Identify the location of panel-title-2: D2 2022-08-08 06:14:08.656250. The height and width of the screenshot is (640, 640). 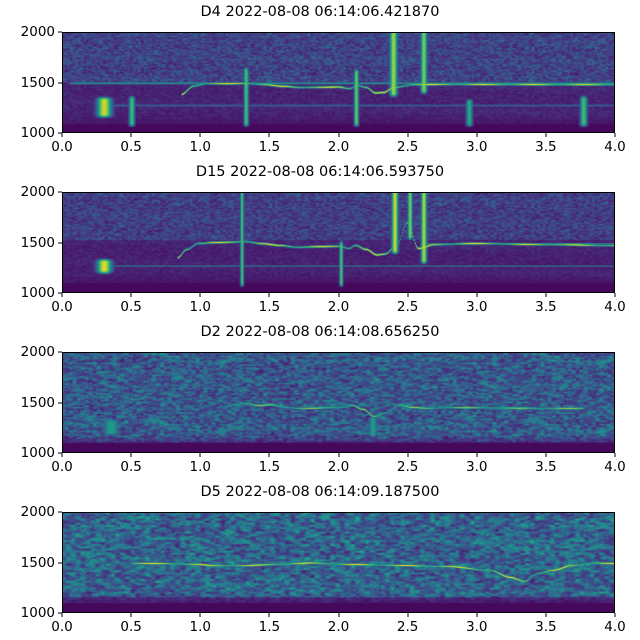
(320, 332).